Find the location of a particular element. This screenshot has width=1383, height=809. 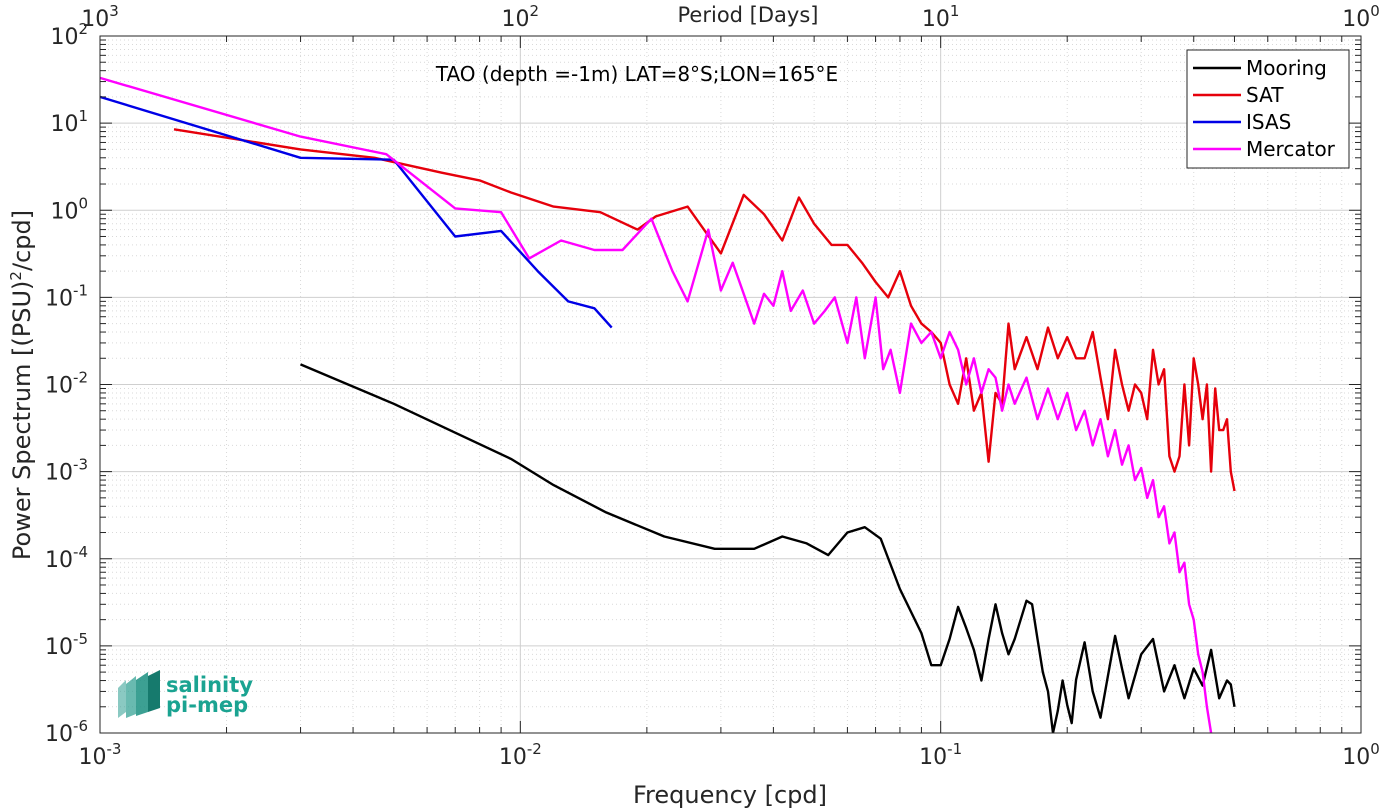

salinity-pi-mep-logo: salinity pi-mep is located at coordinates (185, 694).